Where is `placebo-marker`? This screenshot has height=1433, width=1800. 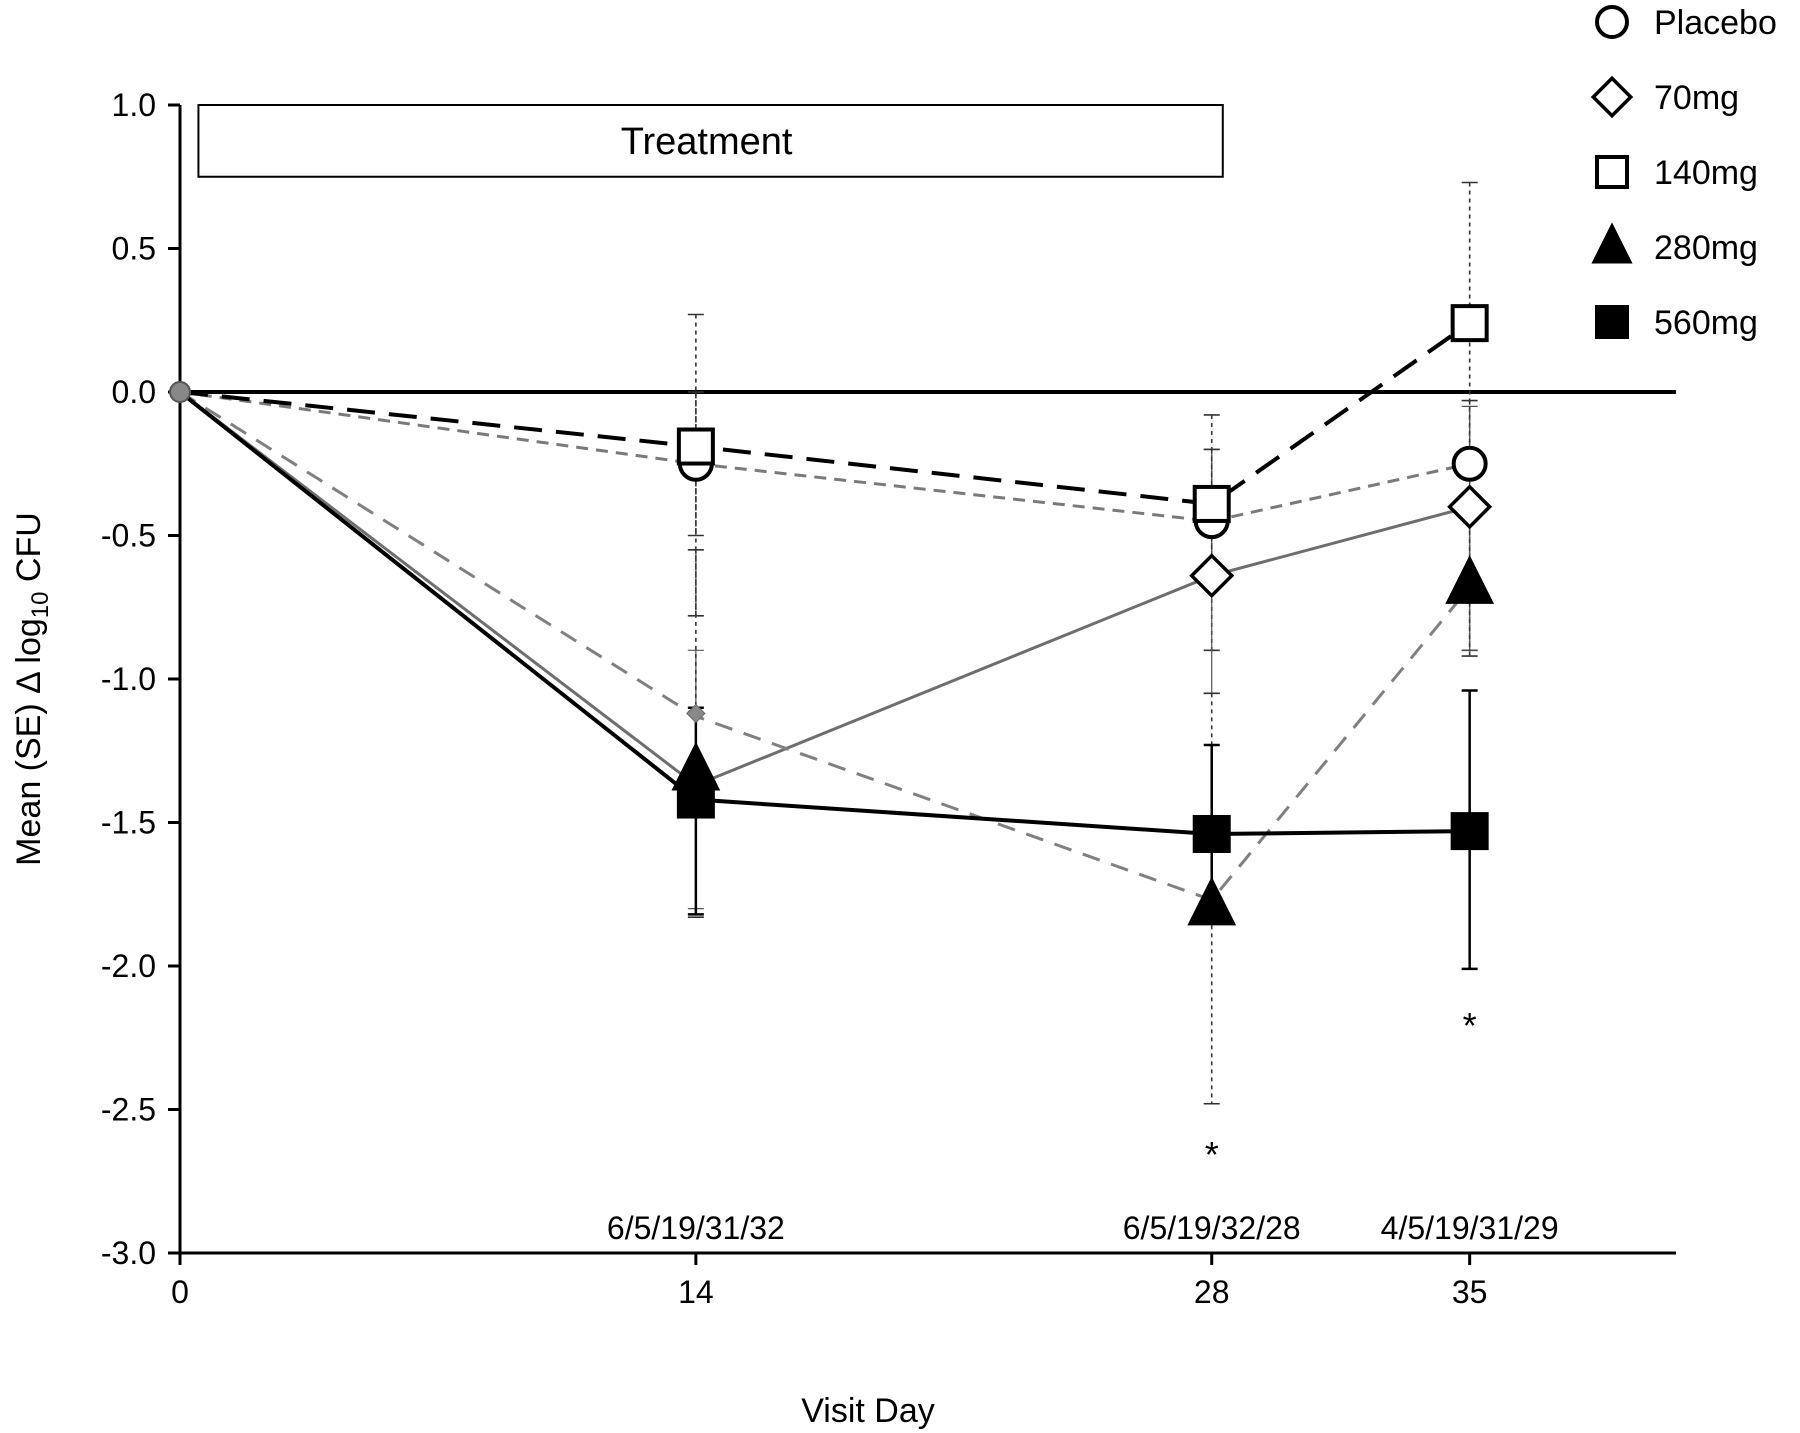
placebo-marker is located at coordinates (1469, 463).